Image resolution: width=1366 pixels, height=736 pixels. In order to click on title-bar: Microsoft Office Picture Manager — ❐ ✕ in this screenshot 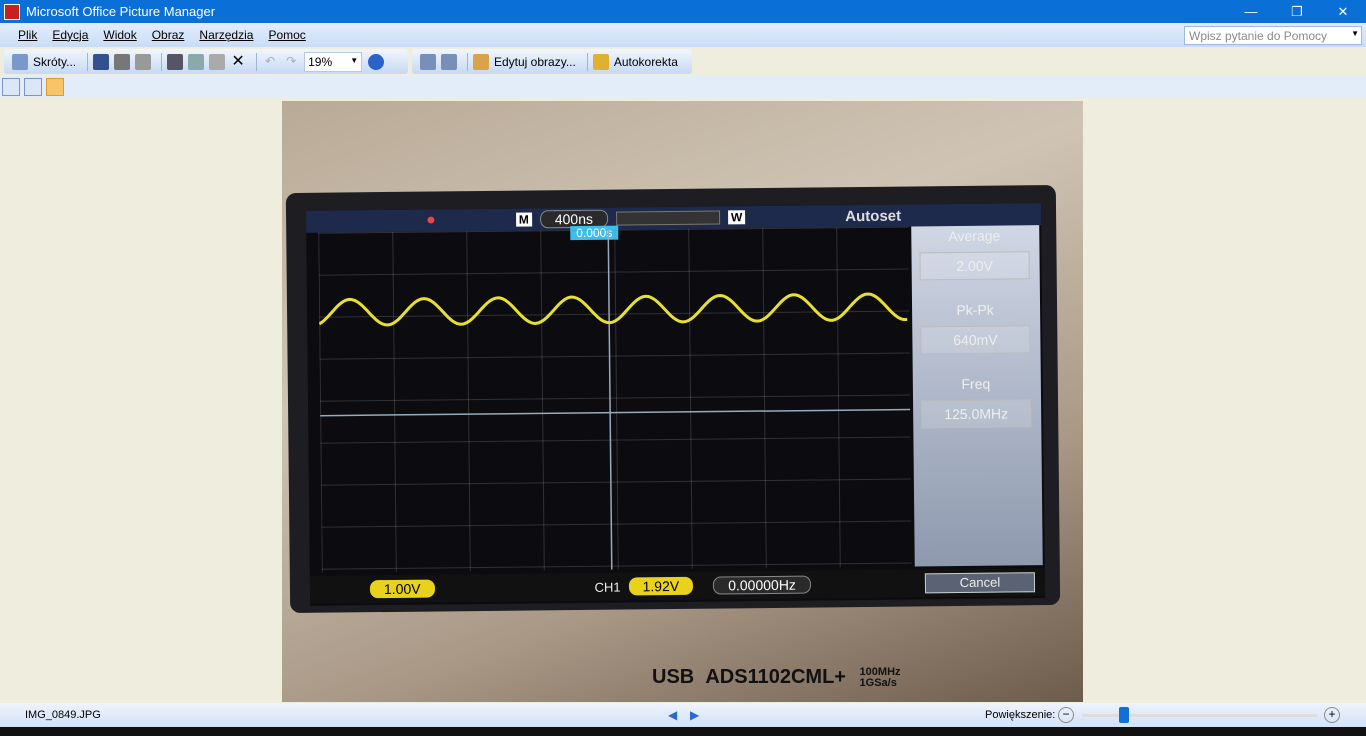, I will do `click(683, 11)`.